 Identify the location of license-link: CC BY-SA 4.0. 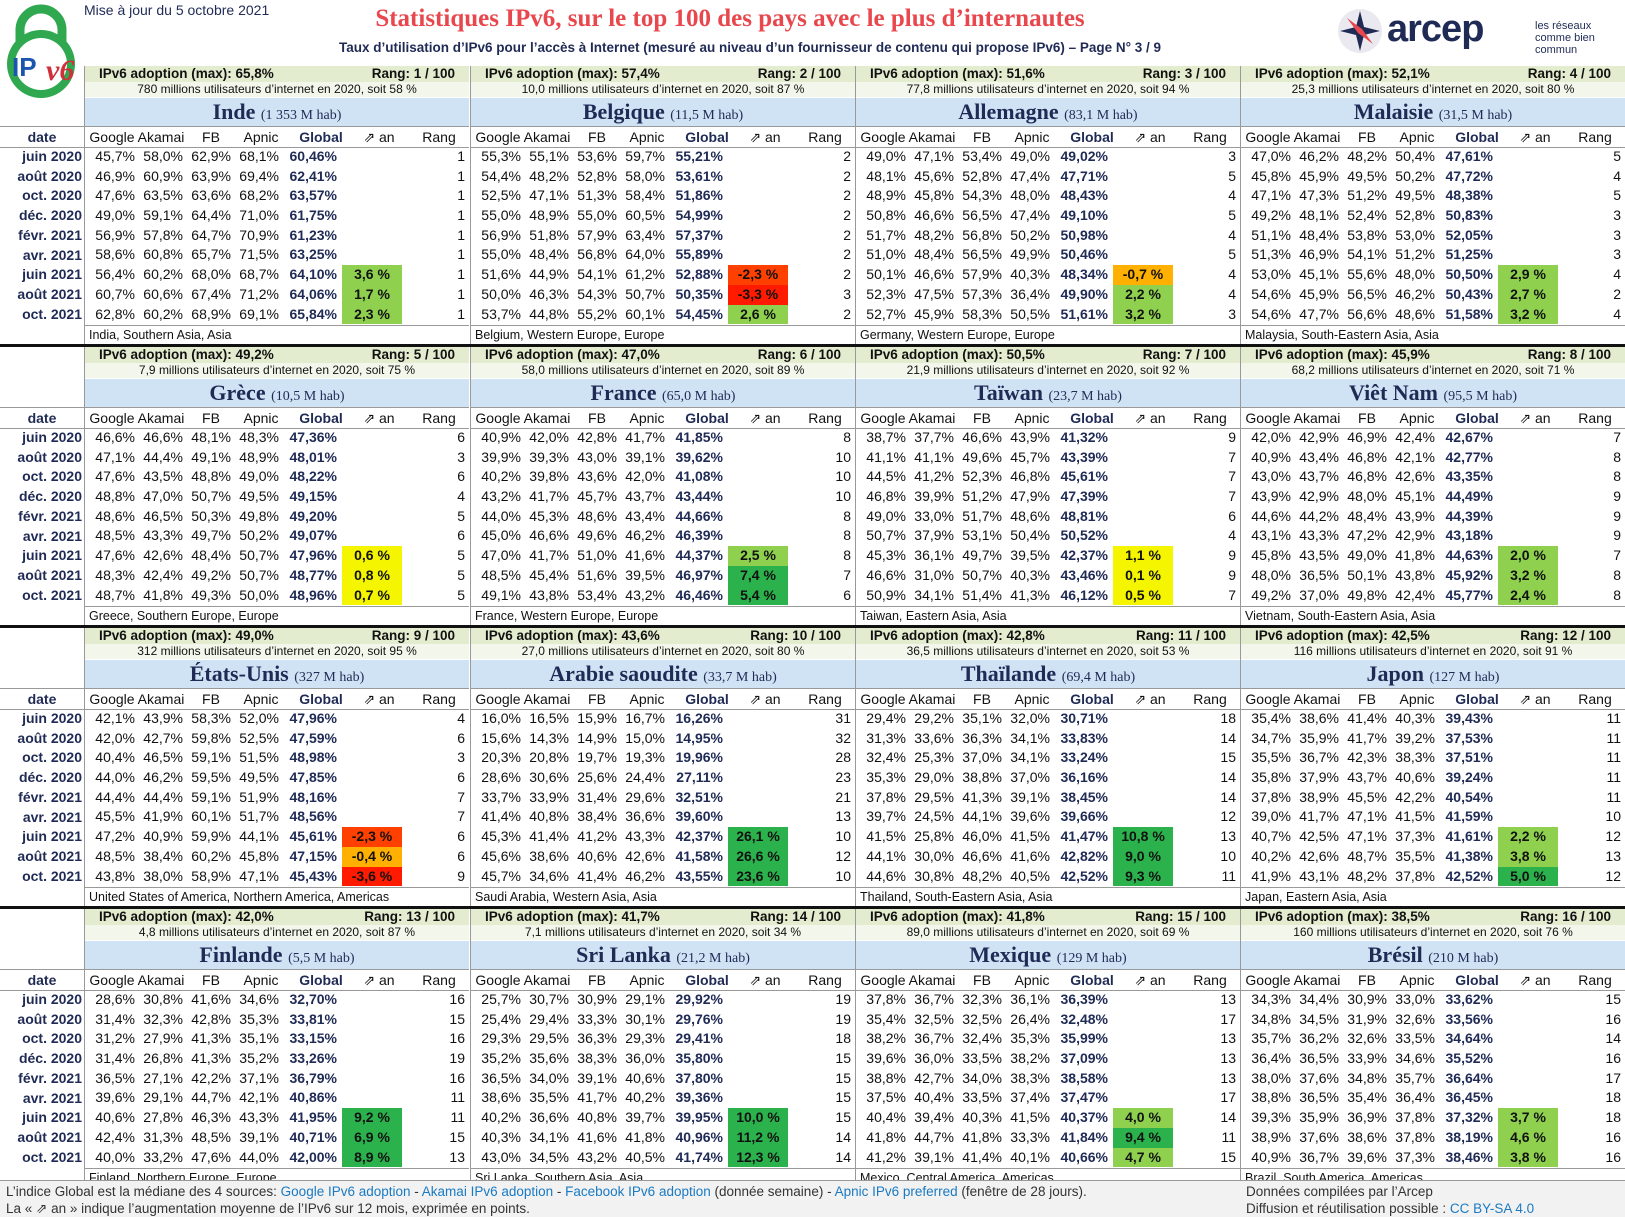
(1492, 1208).